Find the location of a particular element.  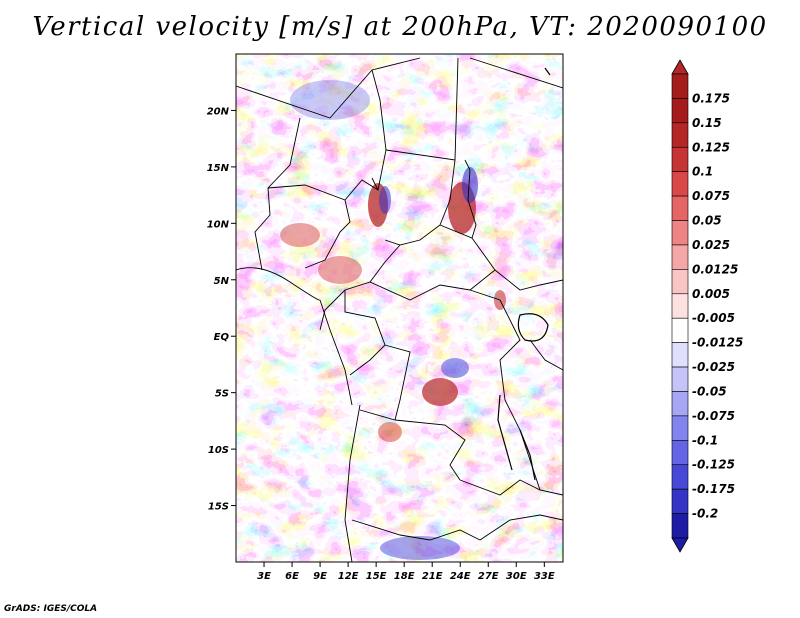

lat-tick-label: 5S is located at coordinates (222, 394).